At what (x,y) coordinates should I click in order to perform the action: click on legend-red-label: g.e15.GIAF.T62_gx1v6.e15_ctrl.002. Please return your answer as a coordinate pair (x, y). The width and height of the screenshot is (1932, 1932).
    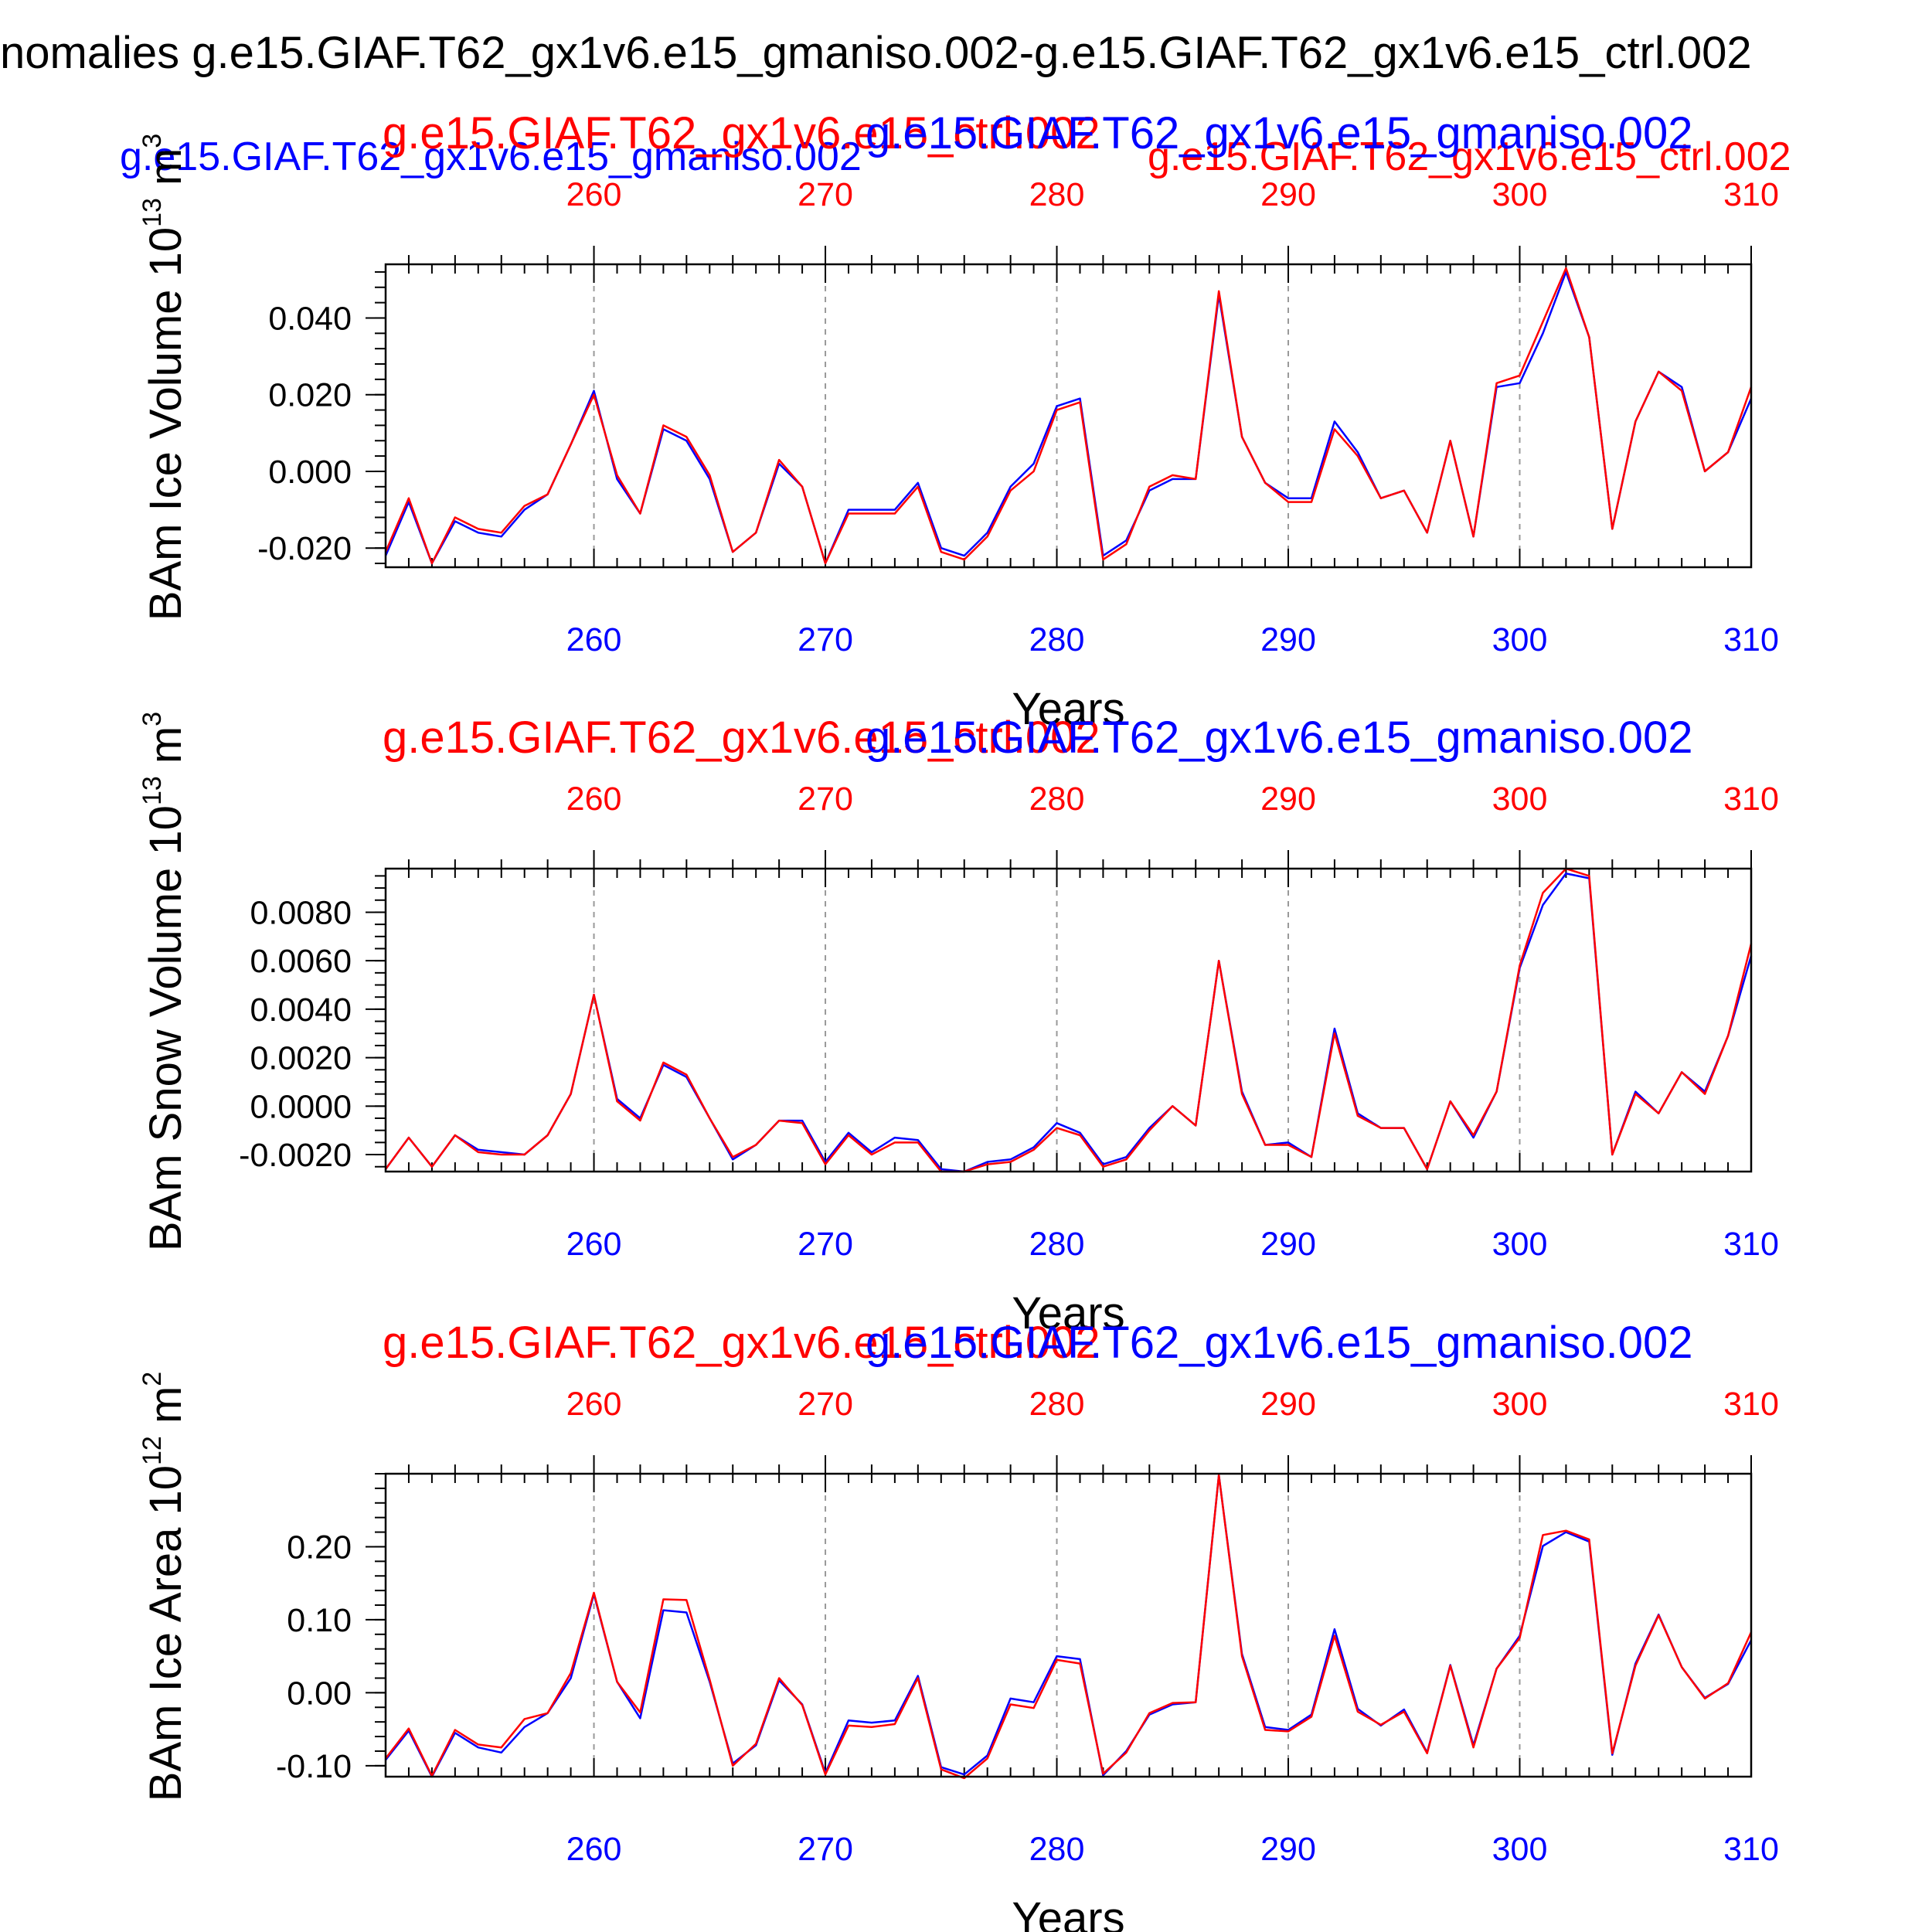
    Looking at the image, I should click on (1469, 157).